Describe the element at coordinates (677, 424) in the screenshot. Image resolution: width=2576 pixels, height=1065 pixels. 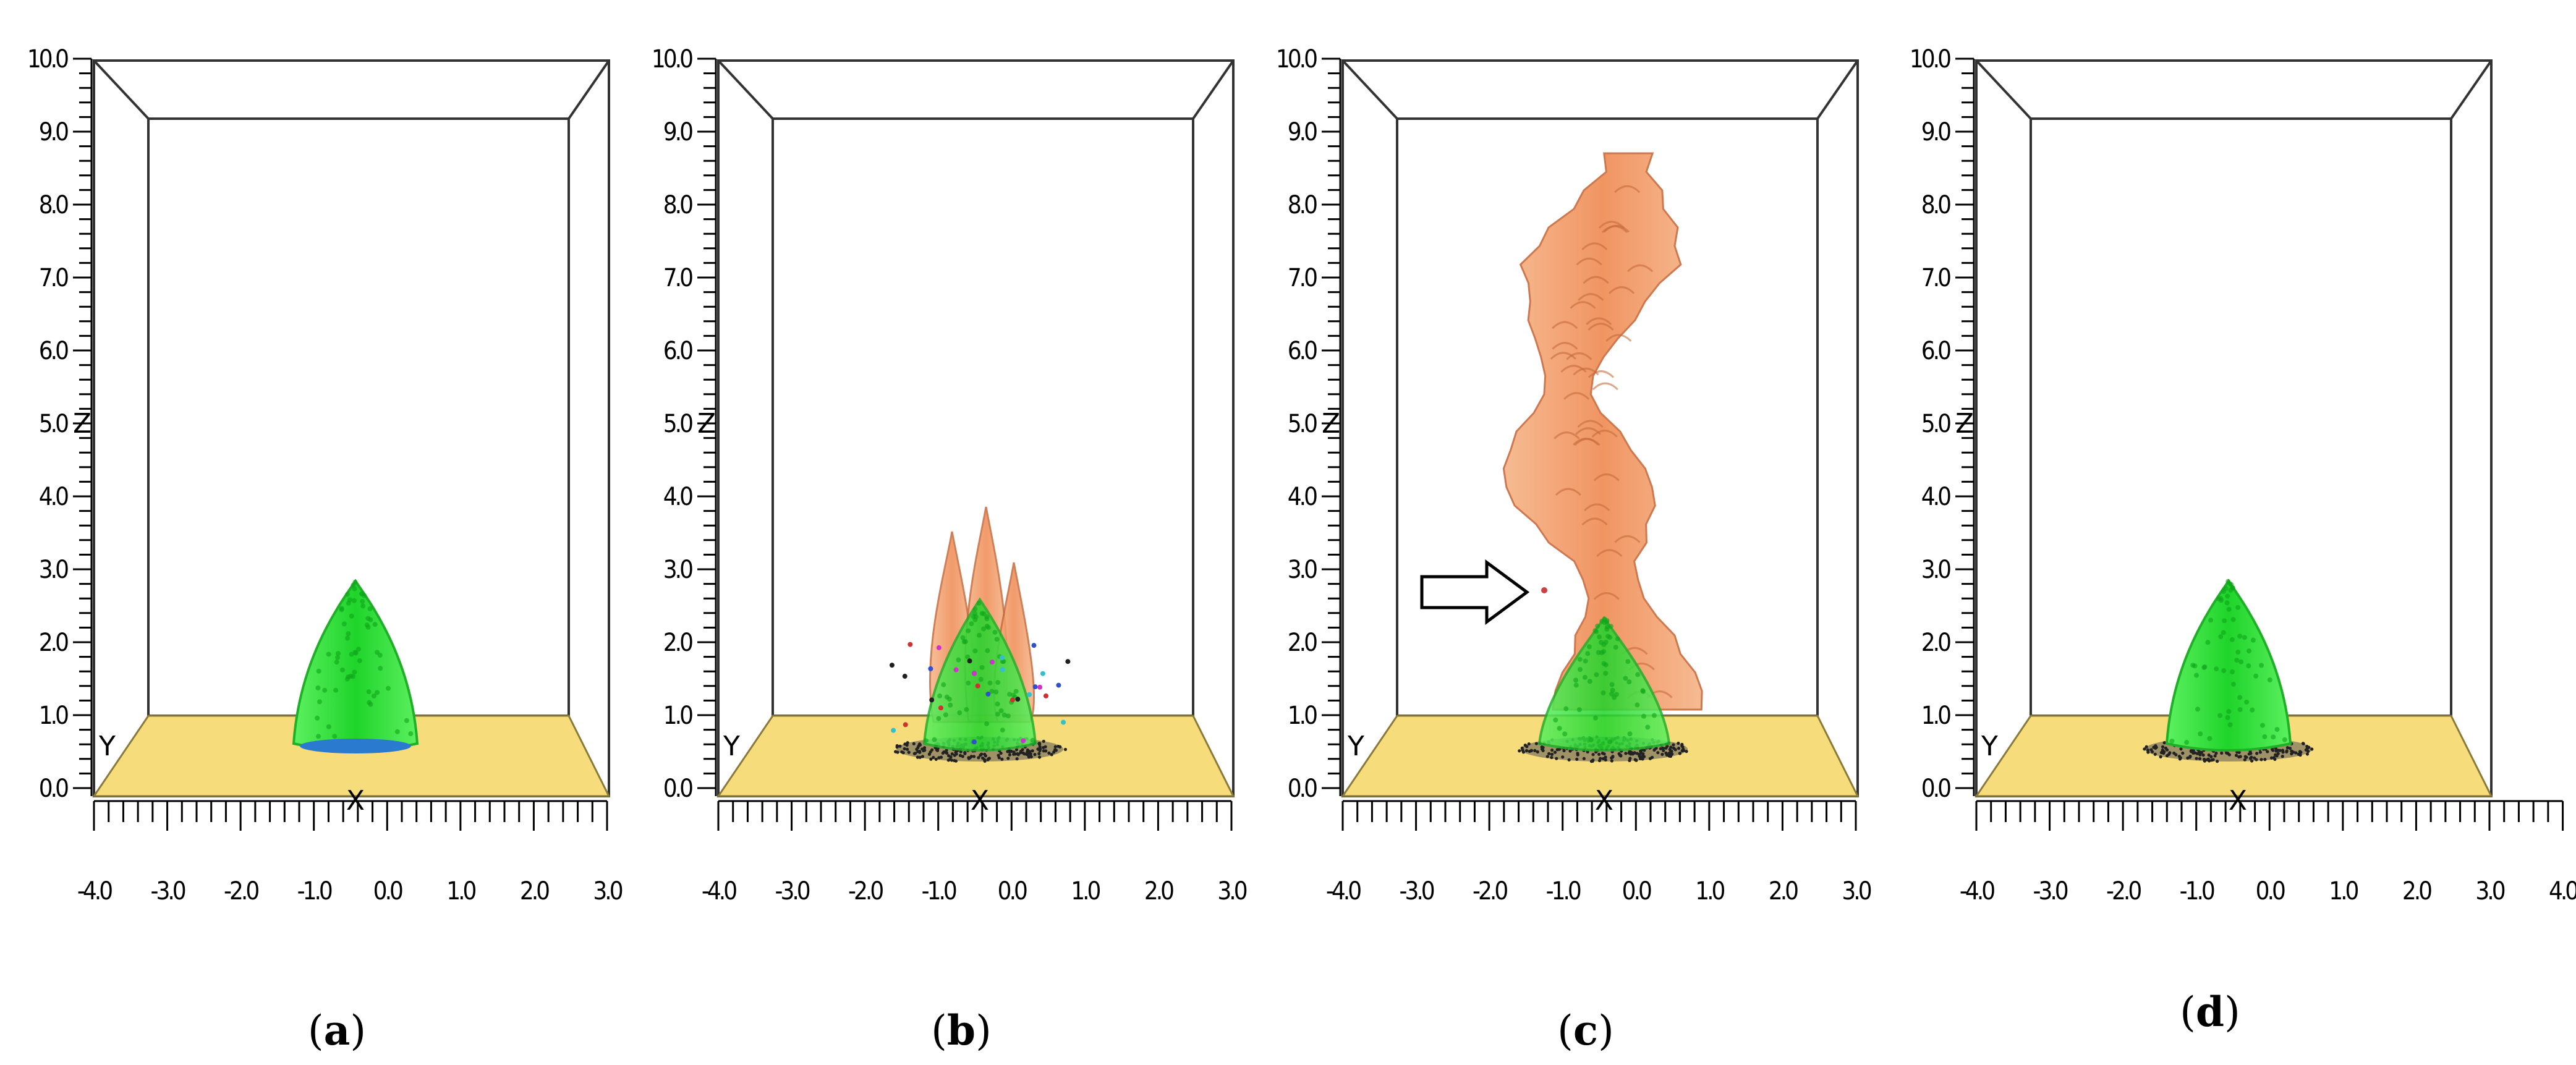
I see `z-tick-label: 5.0` at that location.